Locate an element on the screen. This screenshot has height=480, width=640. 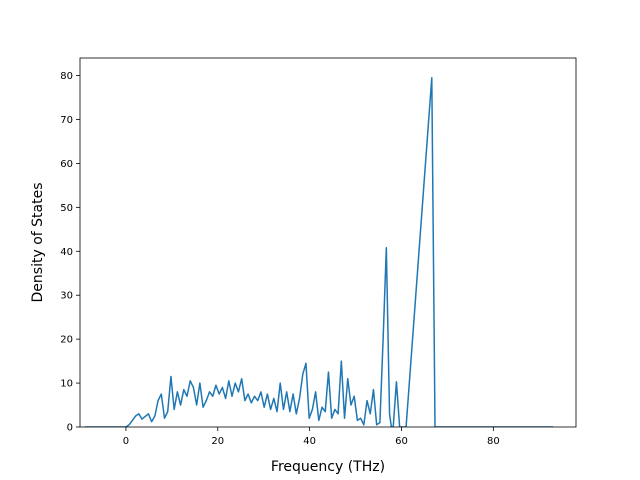
x-tick-label: 40 is located at coordinates (309, 441).